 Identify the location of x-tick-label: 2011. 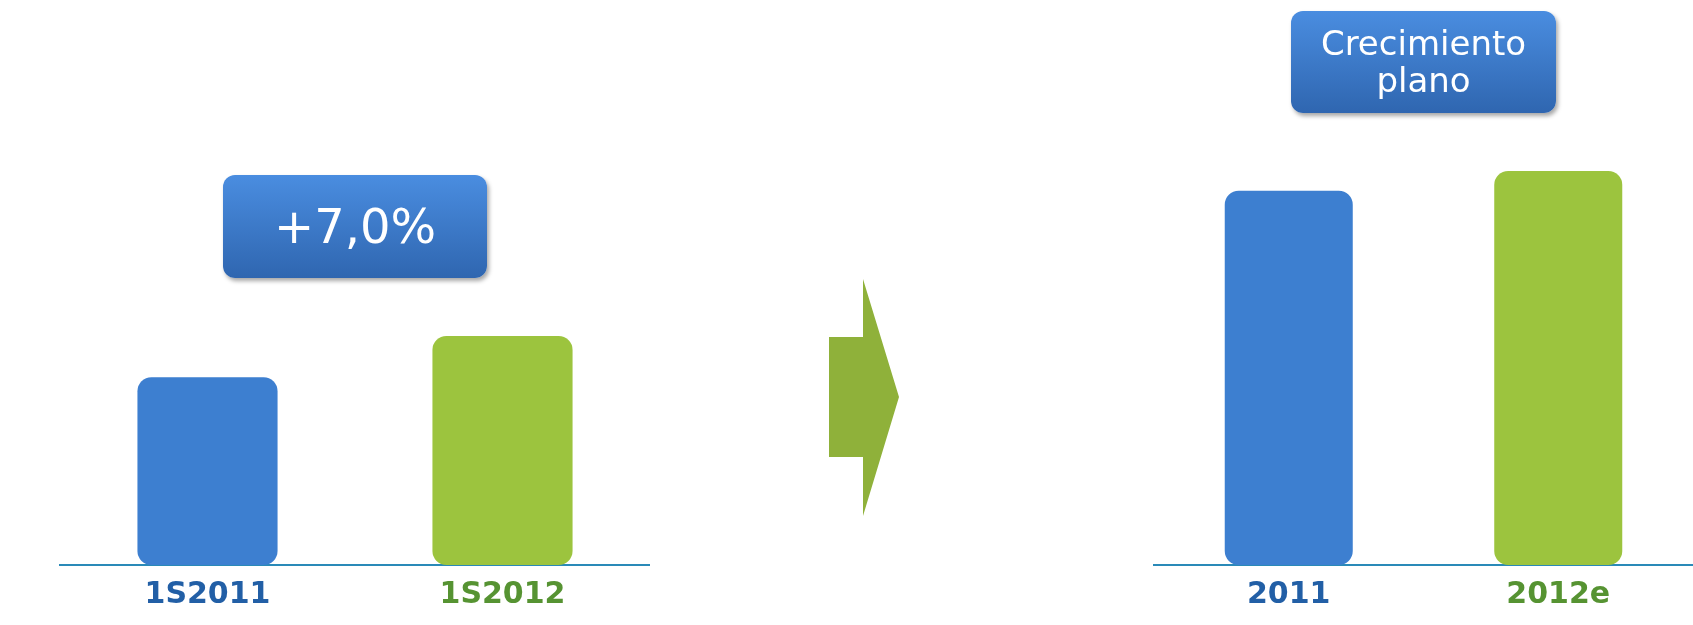
(1289, 592).